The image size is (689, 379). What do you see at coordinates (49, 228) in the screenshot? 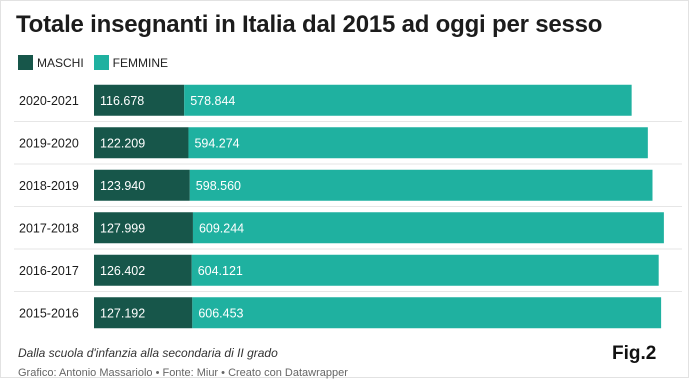
I see `category-label: 2017-2018` at bounding box center [49, 228].